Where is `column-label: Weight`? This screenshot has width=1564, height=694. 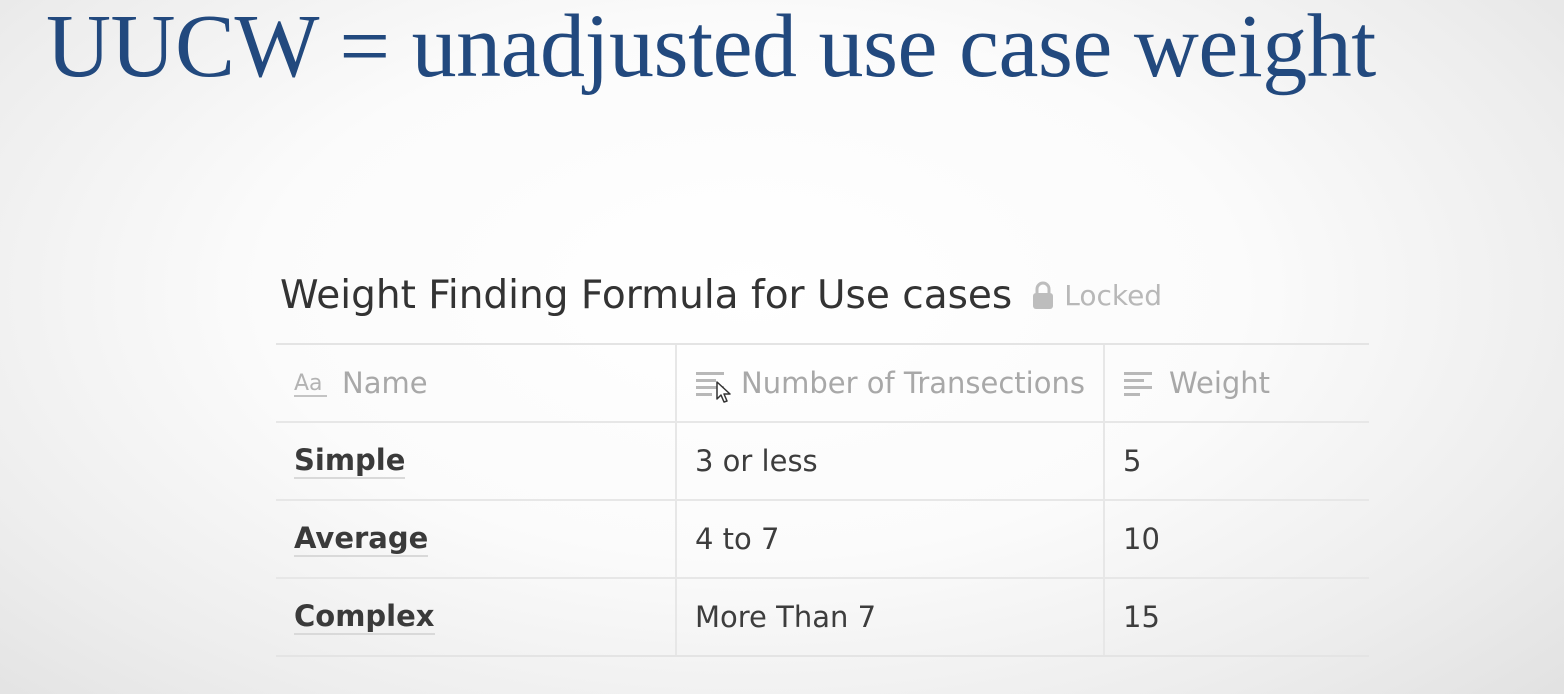 column-label: Weight is located at coordinates (1220, 383).